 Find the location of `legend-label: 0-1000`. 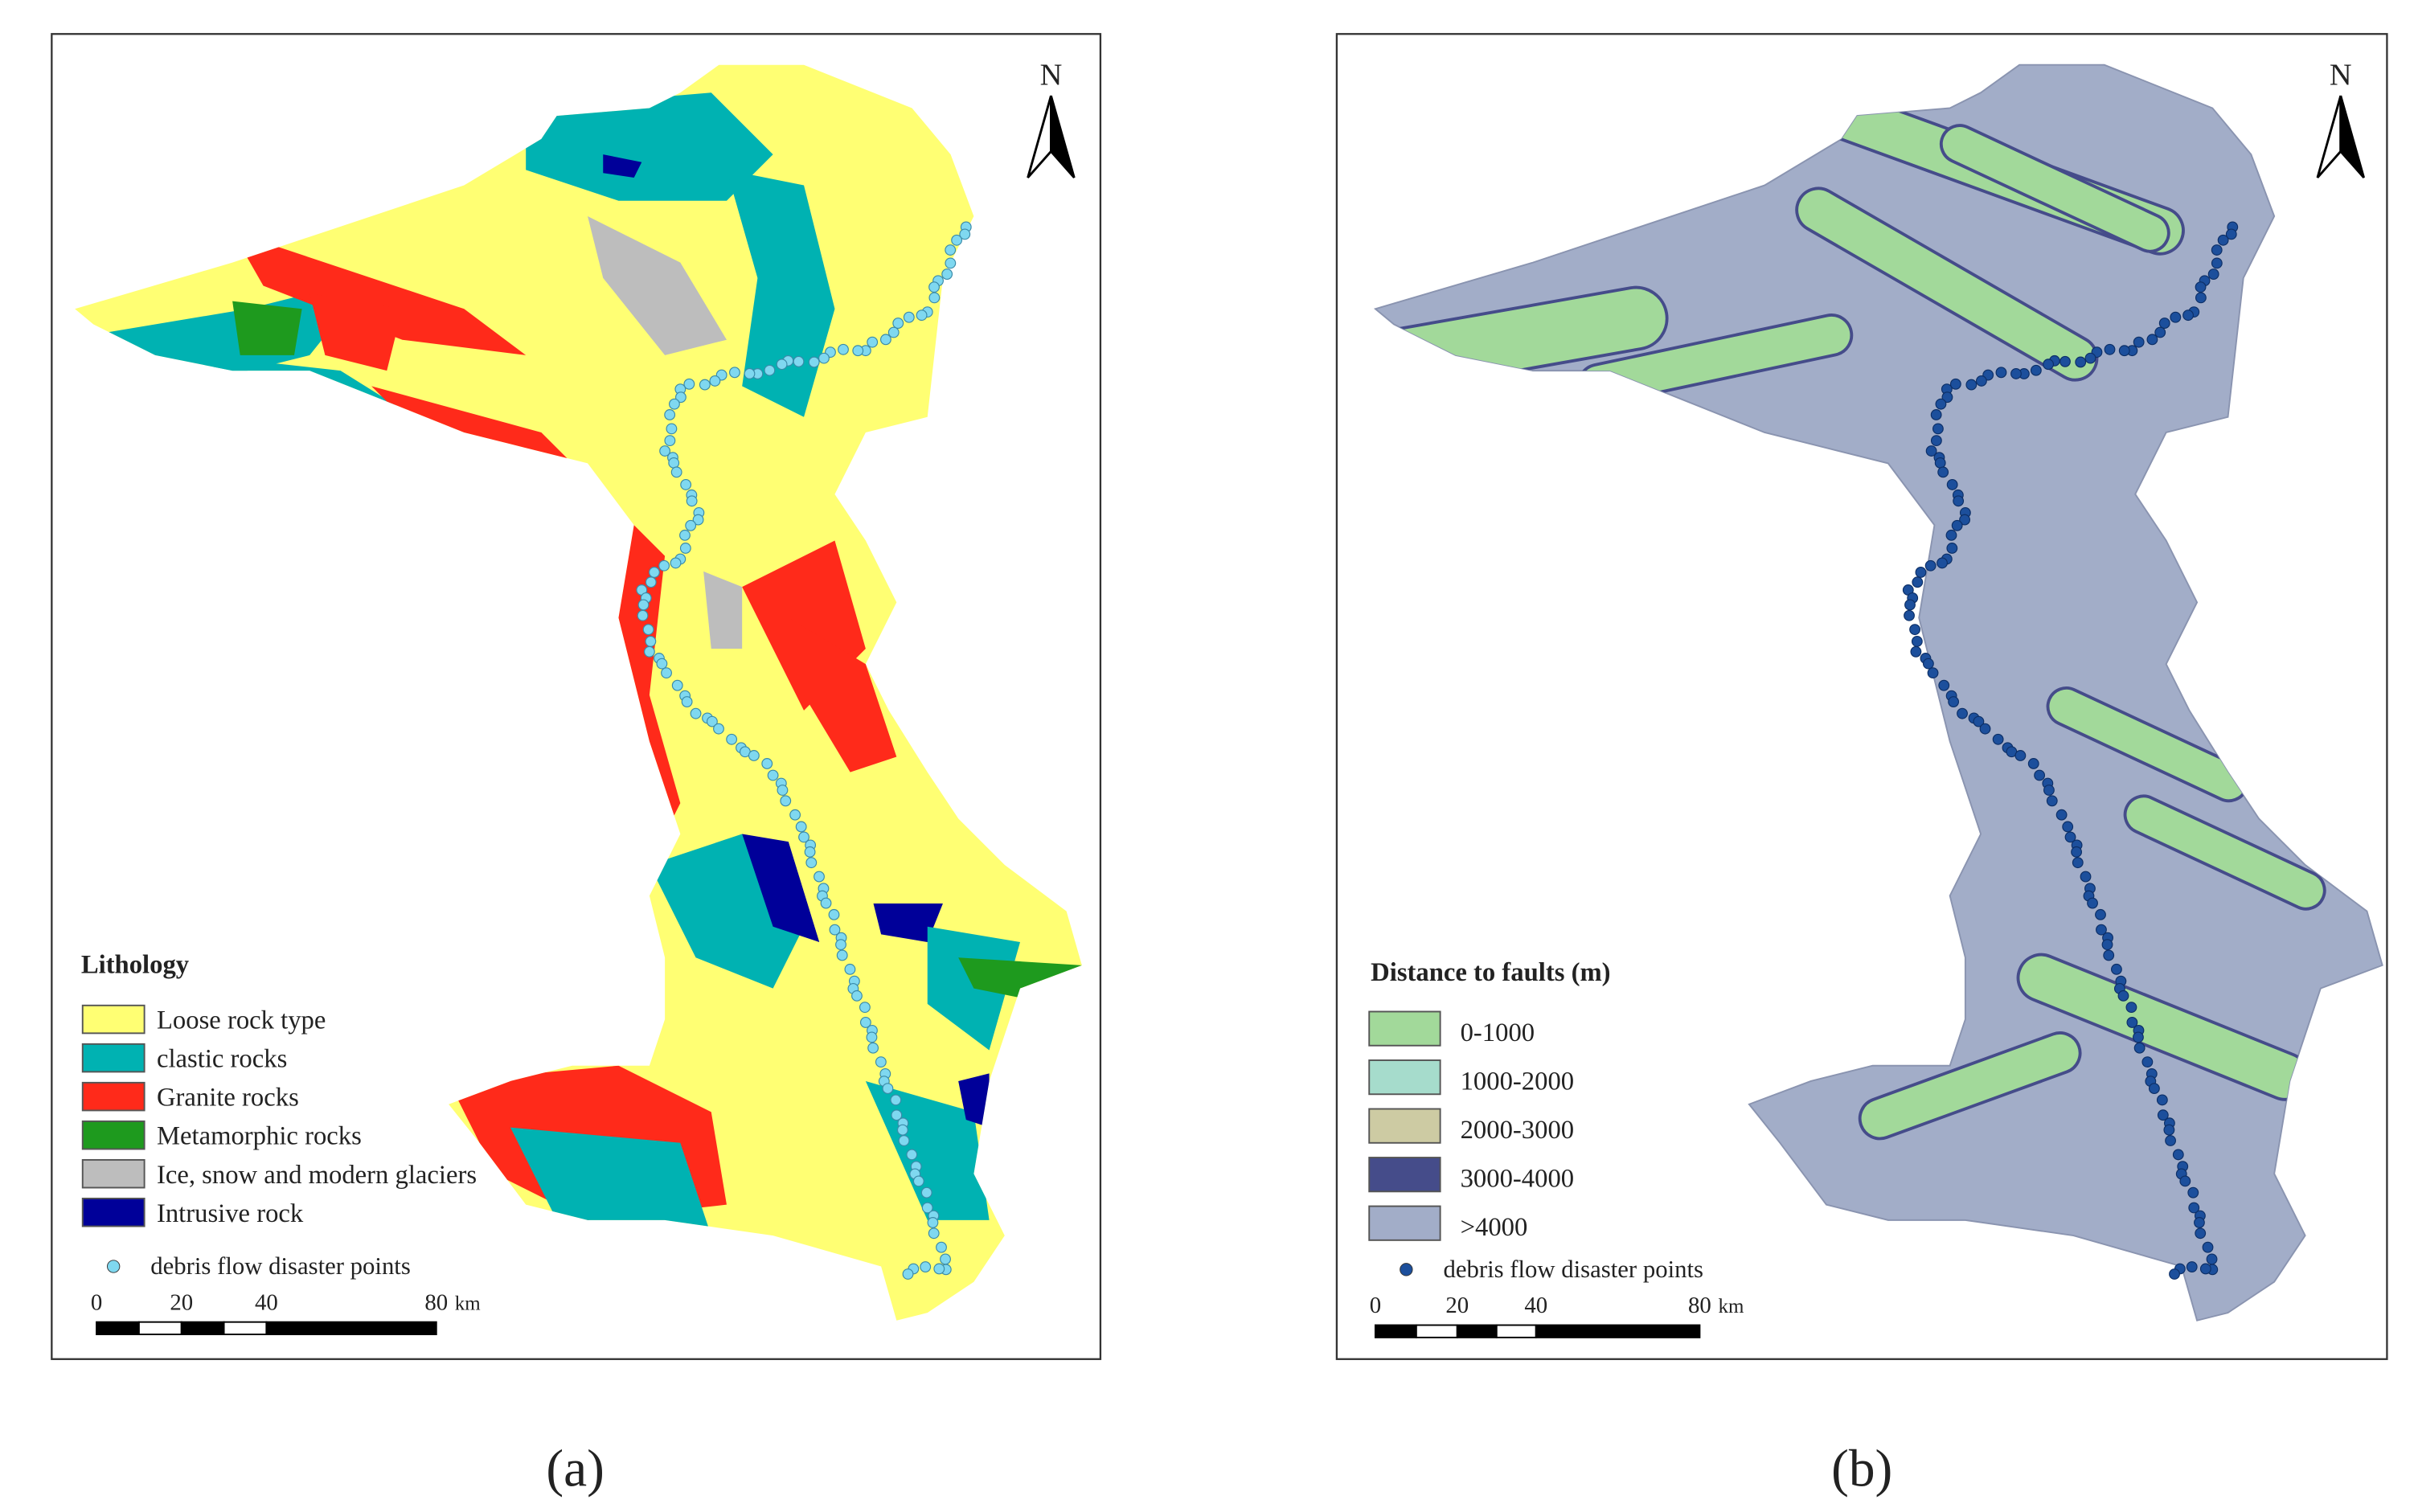

legend-label: 0-1000 is located at coordinates (1498, 1032).